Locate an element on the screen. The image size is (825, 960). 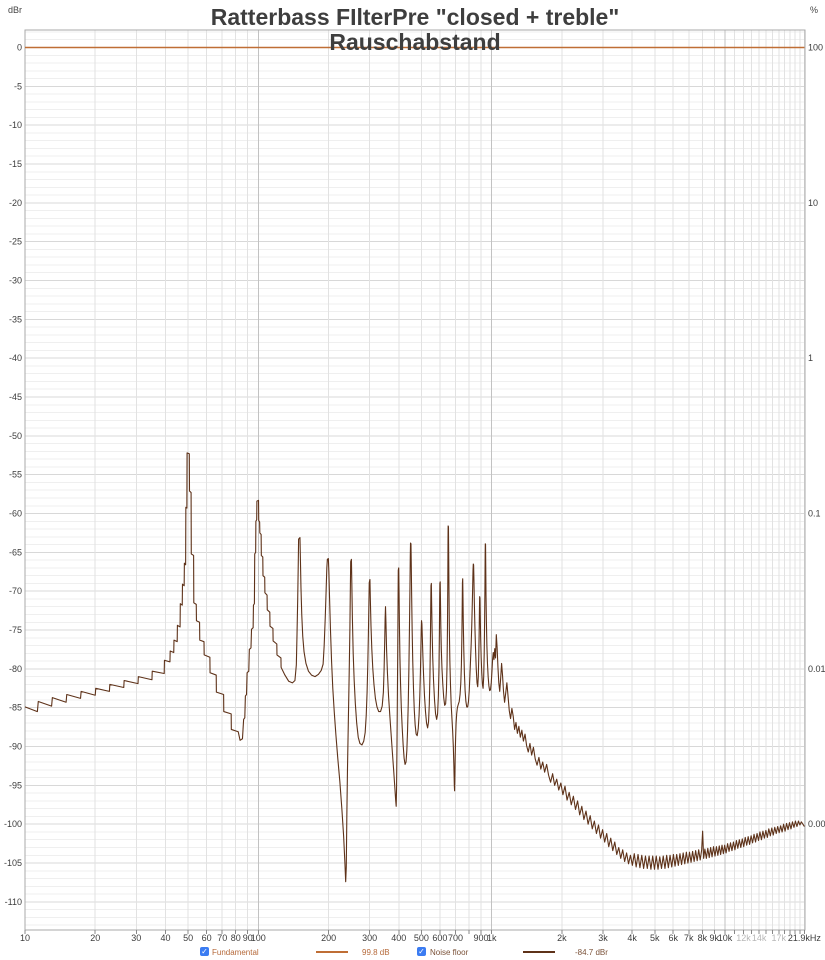
svg-text: -95 is located at coordinates (15, 785).